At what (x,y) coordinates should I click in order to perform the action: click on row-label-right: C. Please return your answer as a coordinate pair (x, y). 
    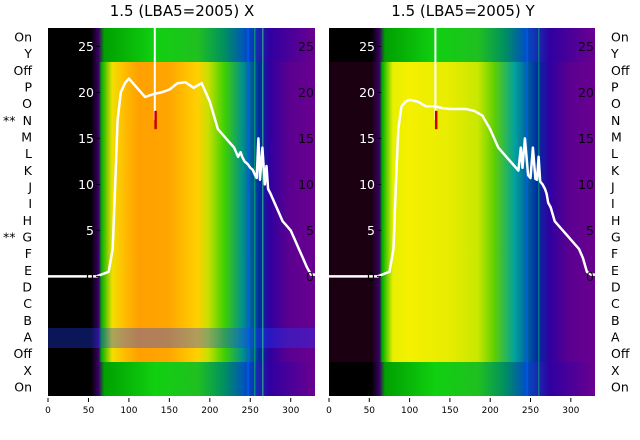
    Looking at the image, I should click on (615, 303).